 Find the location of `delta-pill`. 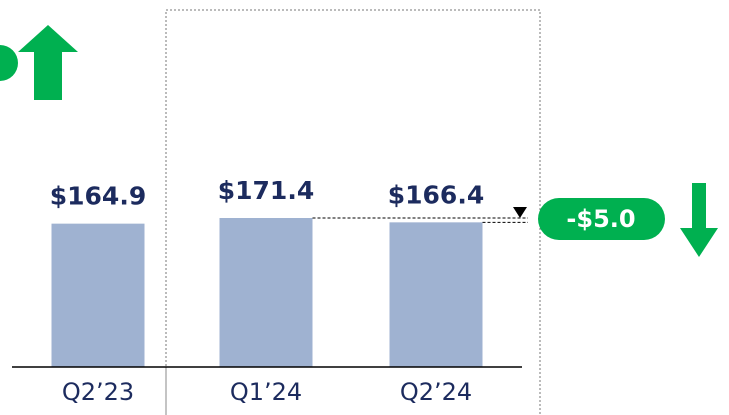

delta-pill is located at coordinates (601, 219).